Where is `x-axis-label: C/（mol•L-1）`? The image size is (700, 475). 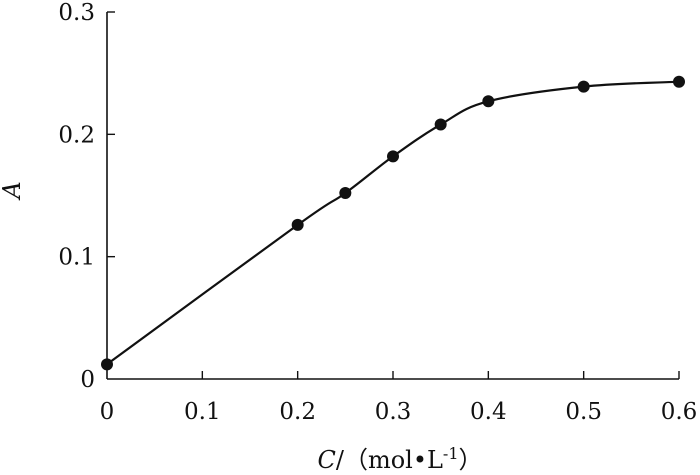 x-axis-label: C/（mol•L-1） is located at coordinates (399, 459).